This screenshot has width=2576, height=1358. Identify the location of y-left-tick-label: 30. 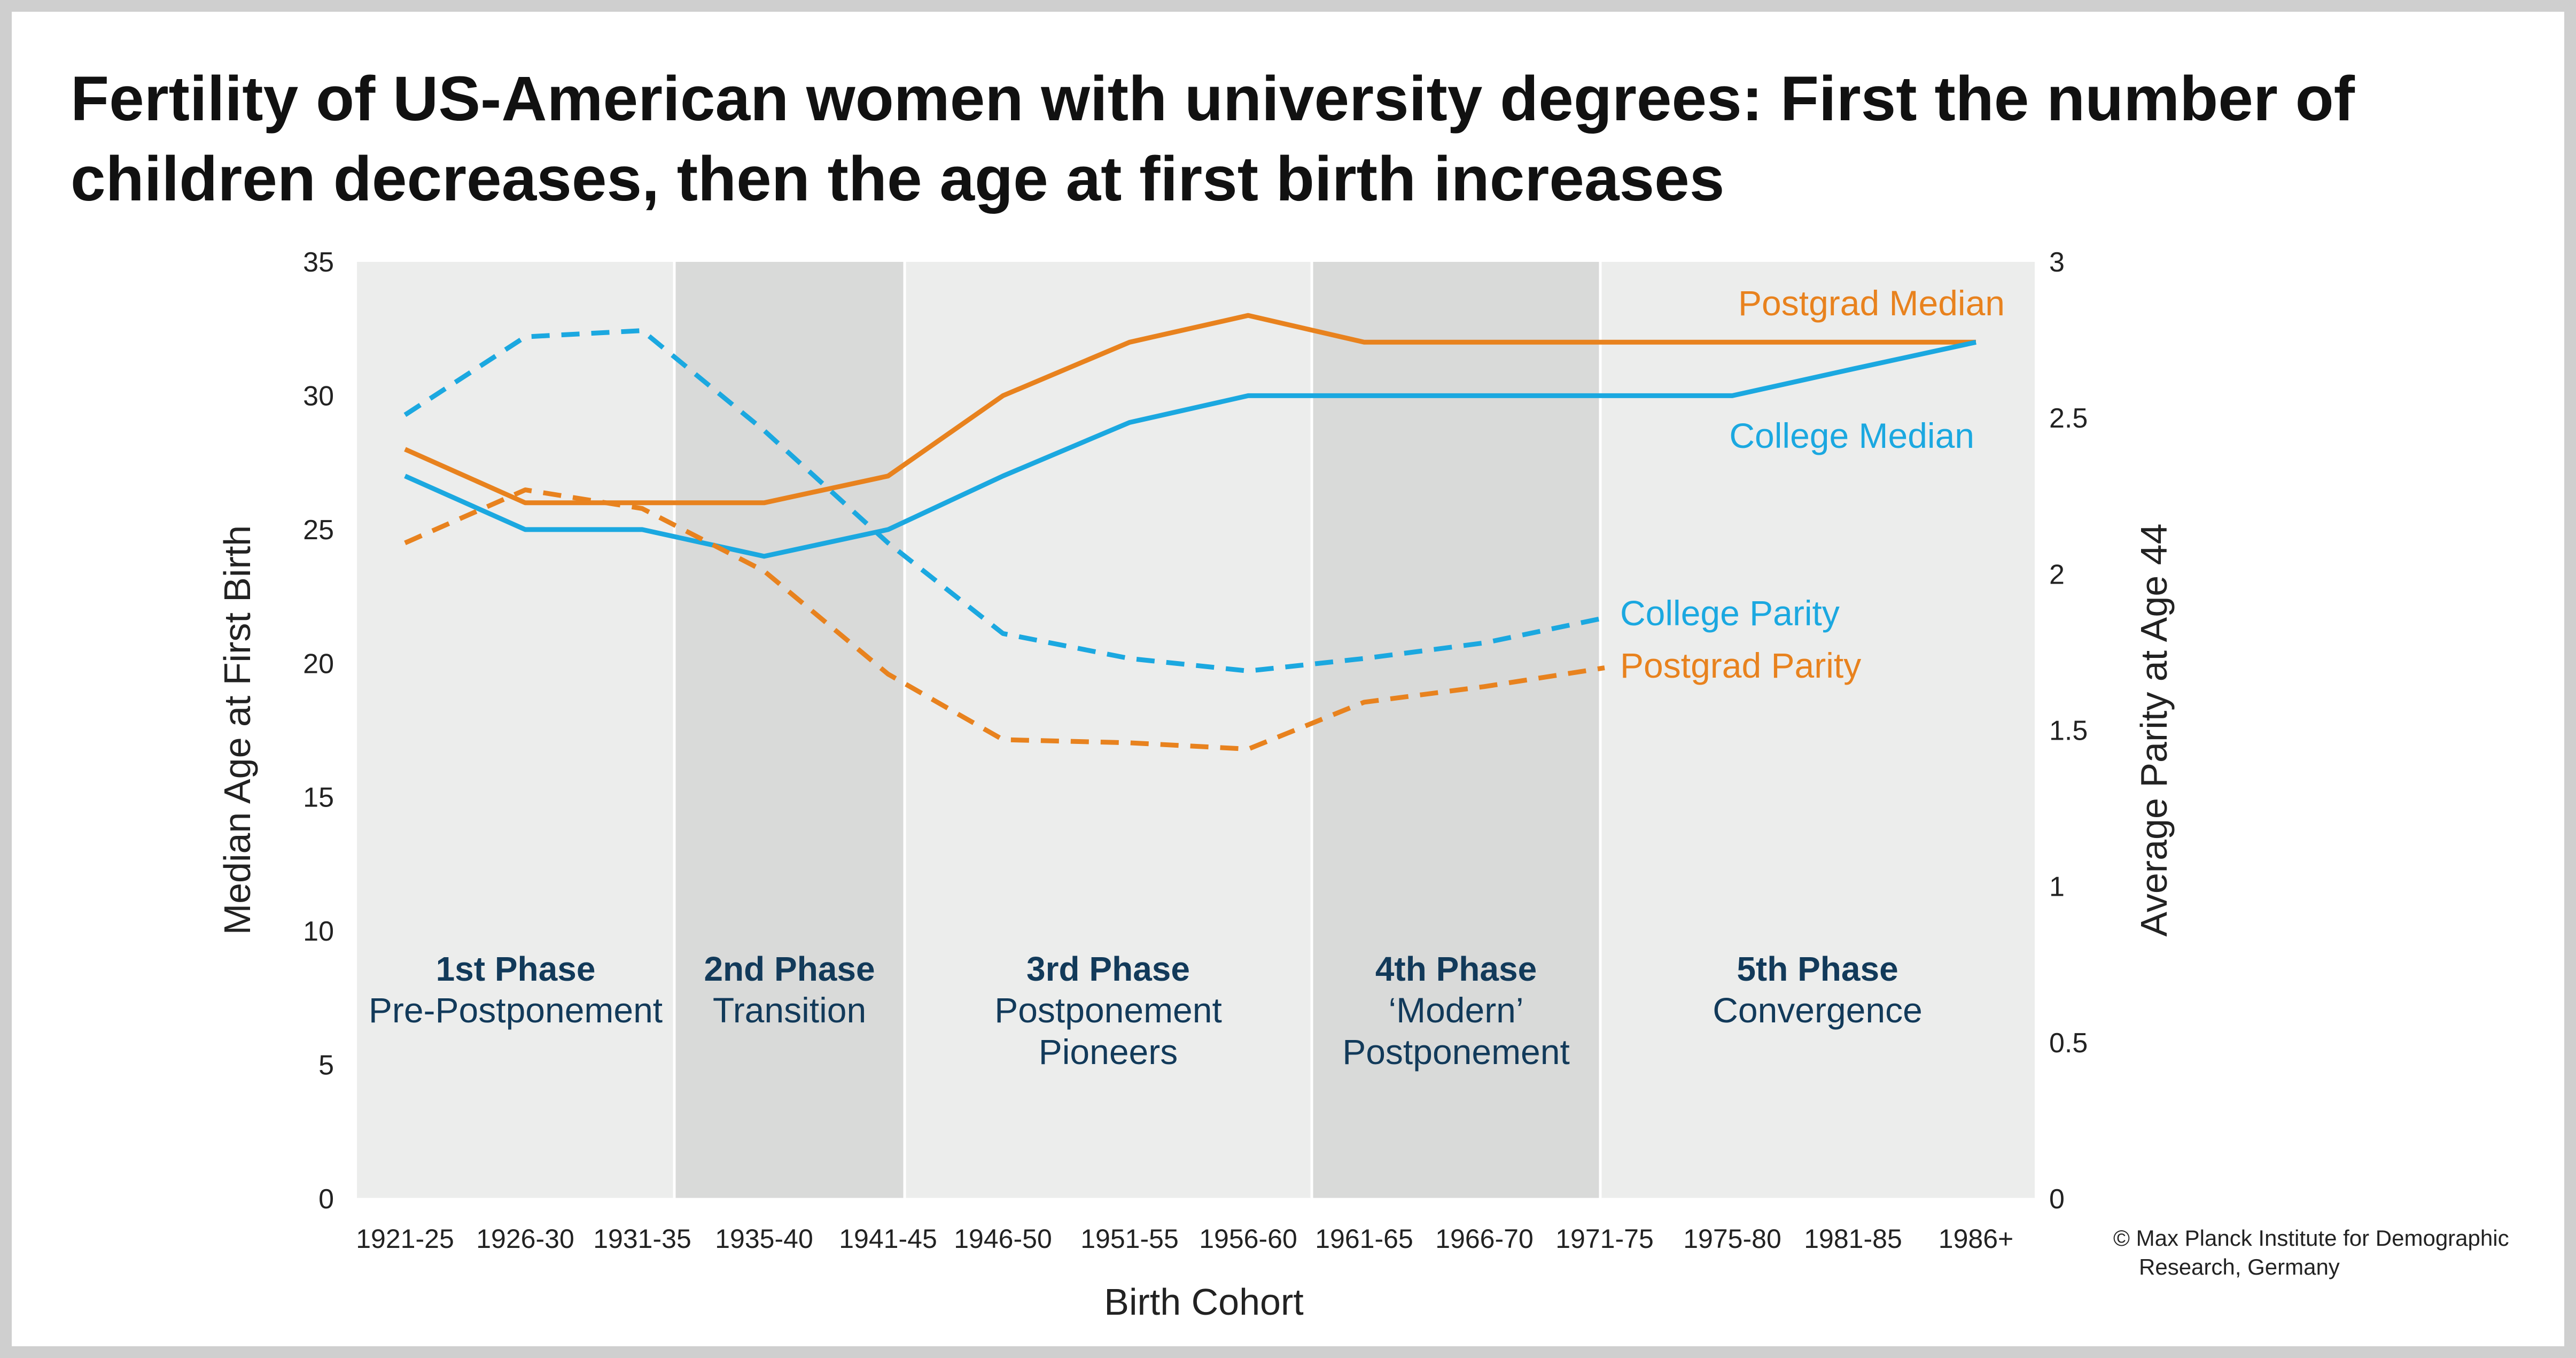
(318, 396).